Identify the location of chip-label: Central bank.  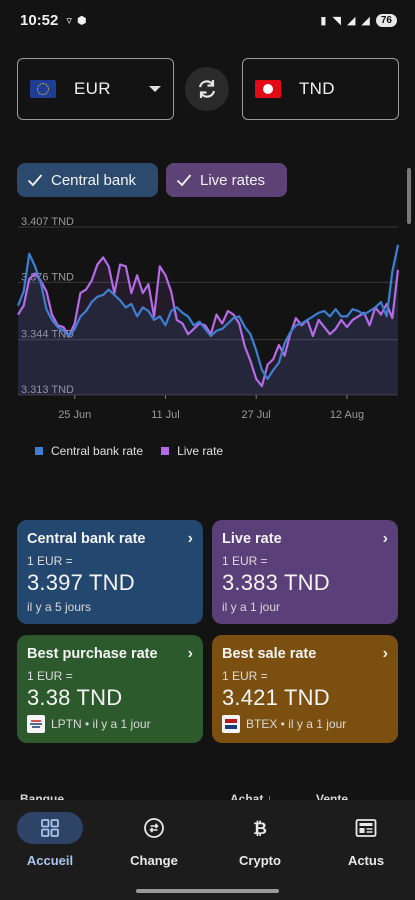
(94, 180).